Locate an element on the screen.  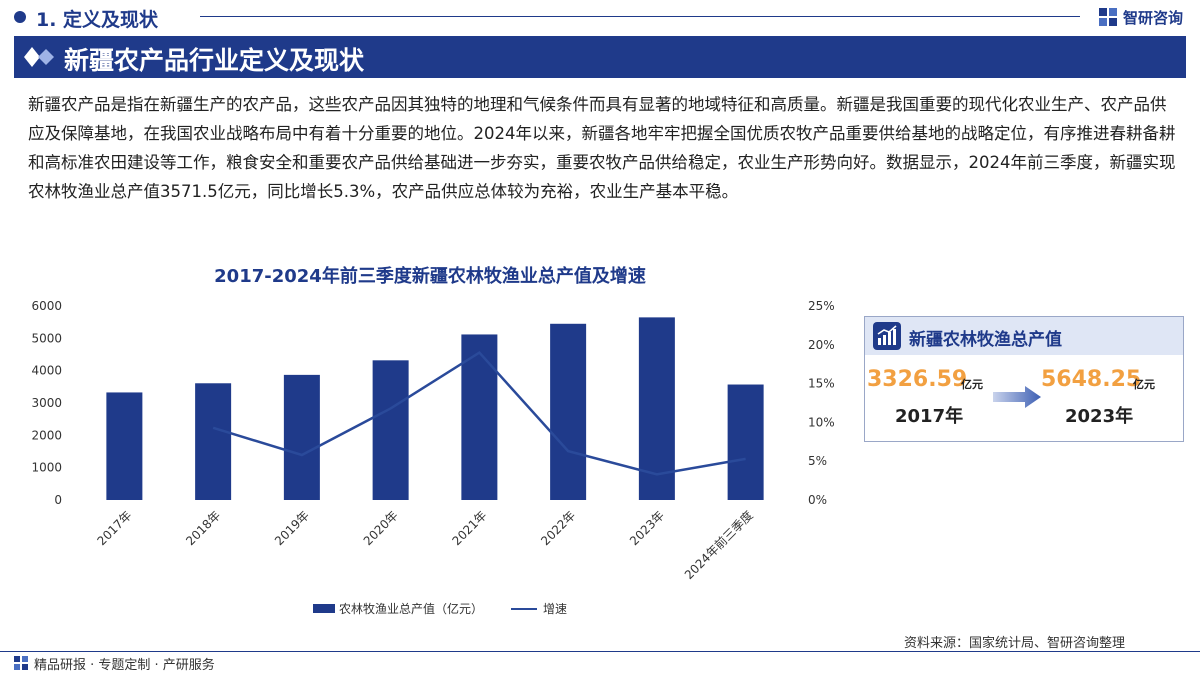
brand-logo: 智研咨询 is located at coordinates (1140, 17).